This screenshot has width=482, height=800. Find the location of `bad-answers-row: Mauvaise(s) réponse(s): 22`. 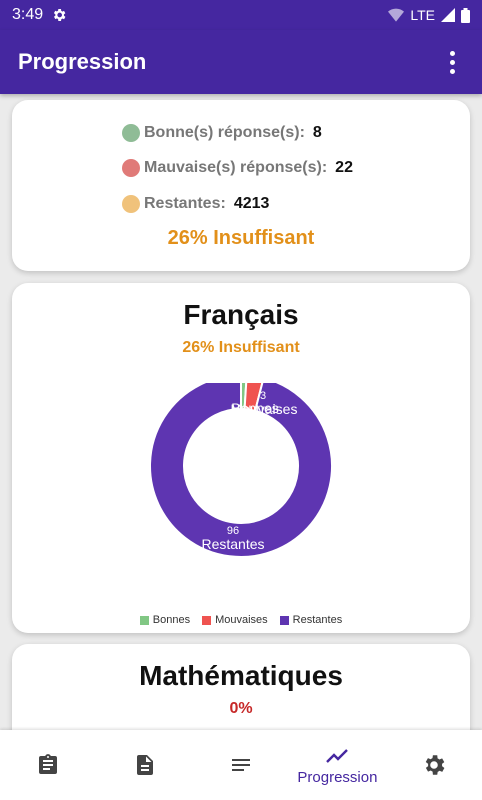

bad-answers-row: Mauvaise(s) réponse(s): 22 is located at coordinates (237, 168).